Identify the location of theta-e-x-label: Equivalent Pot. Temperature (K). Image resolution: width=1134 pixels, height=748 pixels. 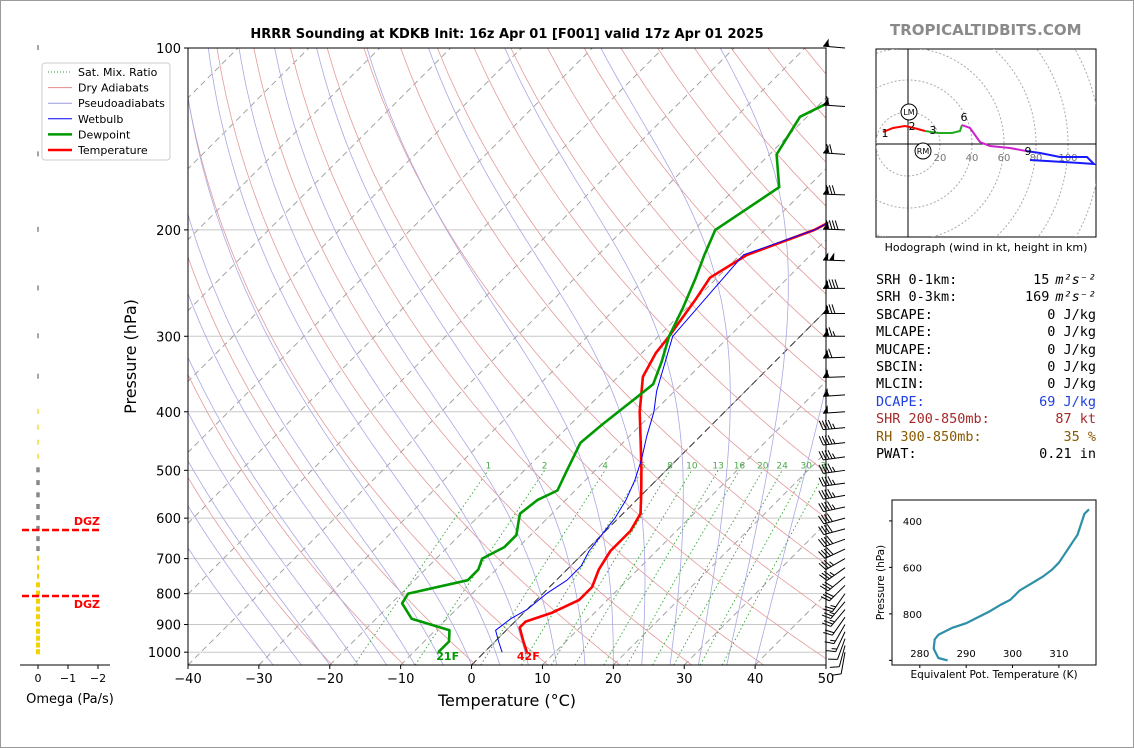
(993, 675).